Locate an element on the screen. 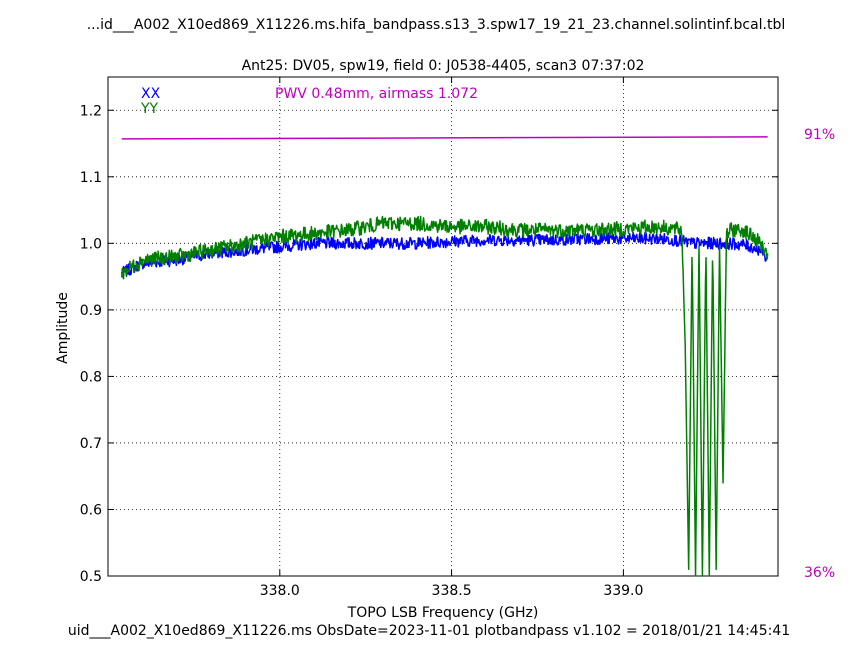  right-axis-top-label: 91% is located at coordinates (819, 135).